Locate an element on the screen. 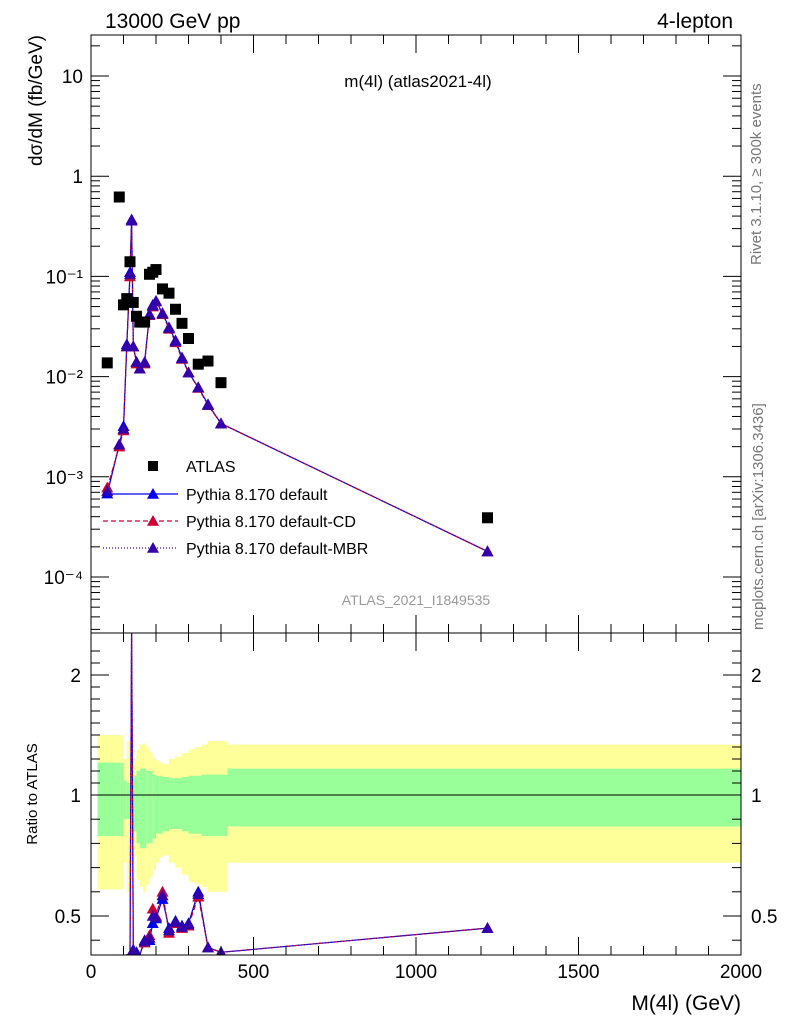 This screenshot has width=786, height=1024. ratio-ytick-label-right: 1 is located at coordinates (756, 796).